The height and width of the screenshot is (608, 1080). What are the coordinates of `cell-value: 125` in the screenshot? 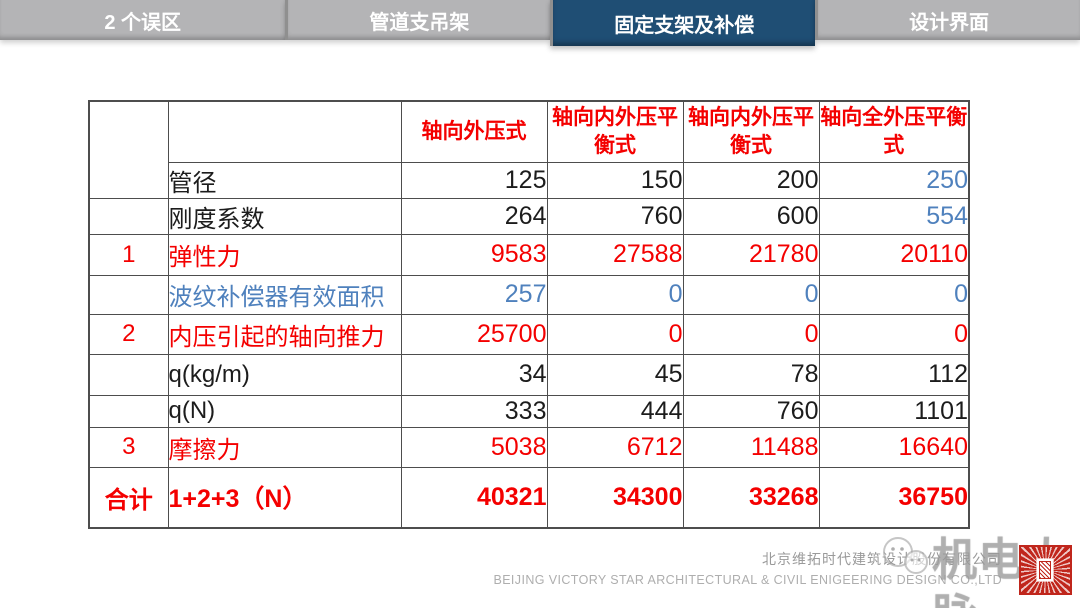 It's located at (474, 180).